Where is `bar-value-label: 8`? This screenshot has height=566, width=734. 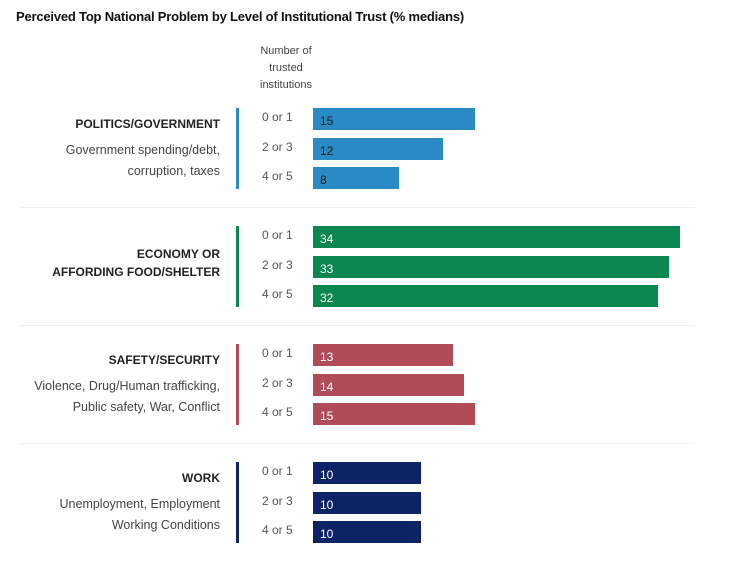 bar-value-label: 8 is located at coordinates (323, 180).